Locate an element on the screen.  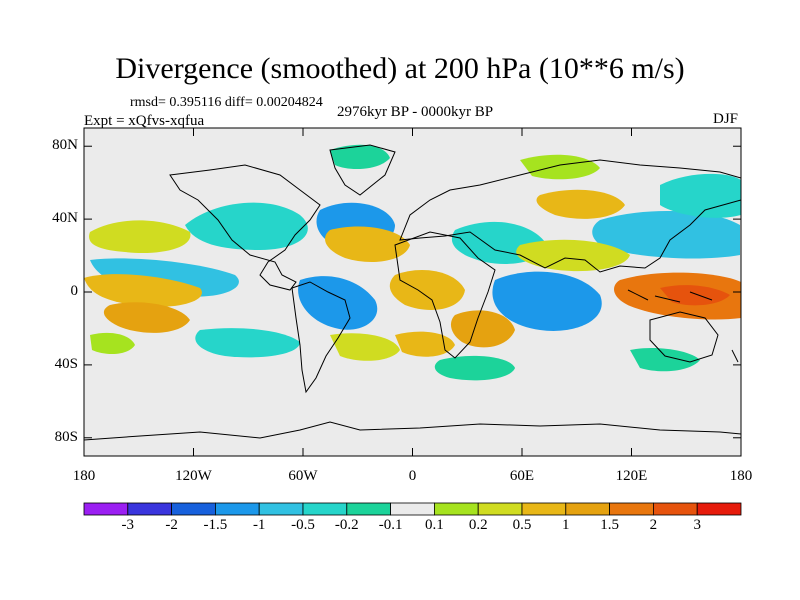
colorbar is located at coordinates (412, 509).